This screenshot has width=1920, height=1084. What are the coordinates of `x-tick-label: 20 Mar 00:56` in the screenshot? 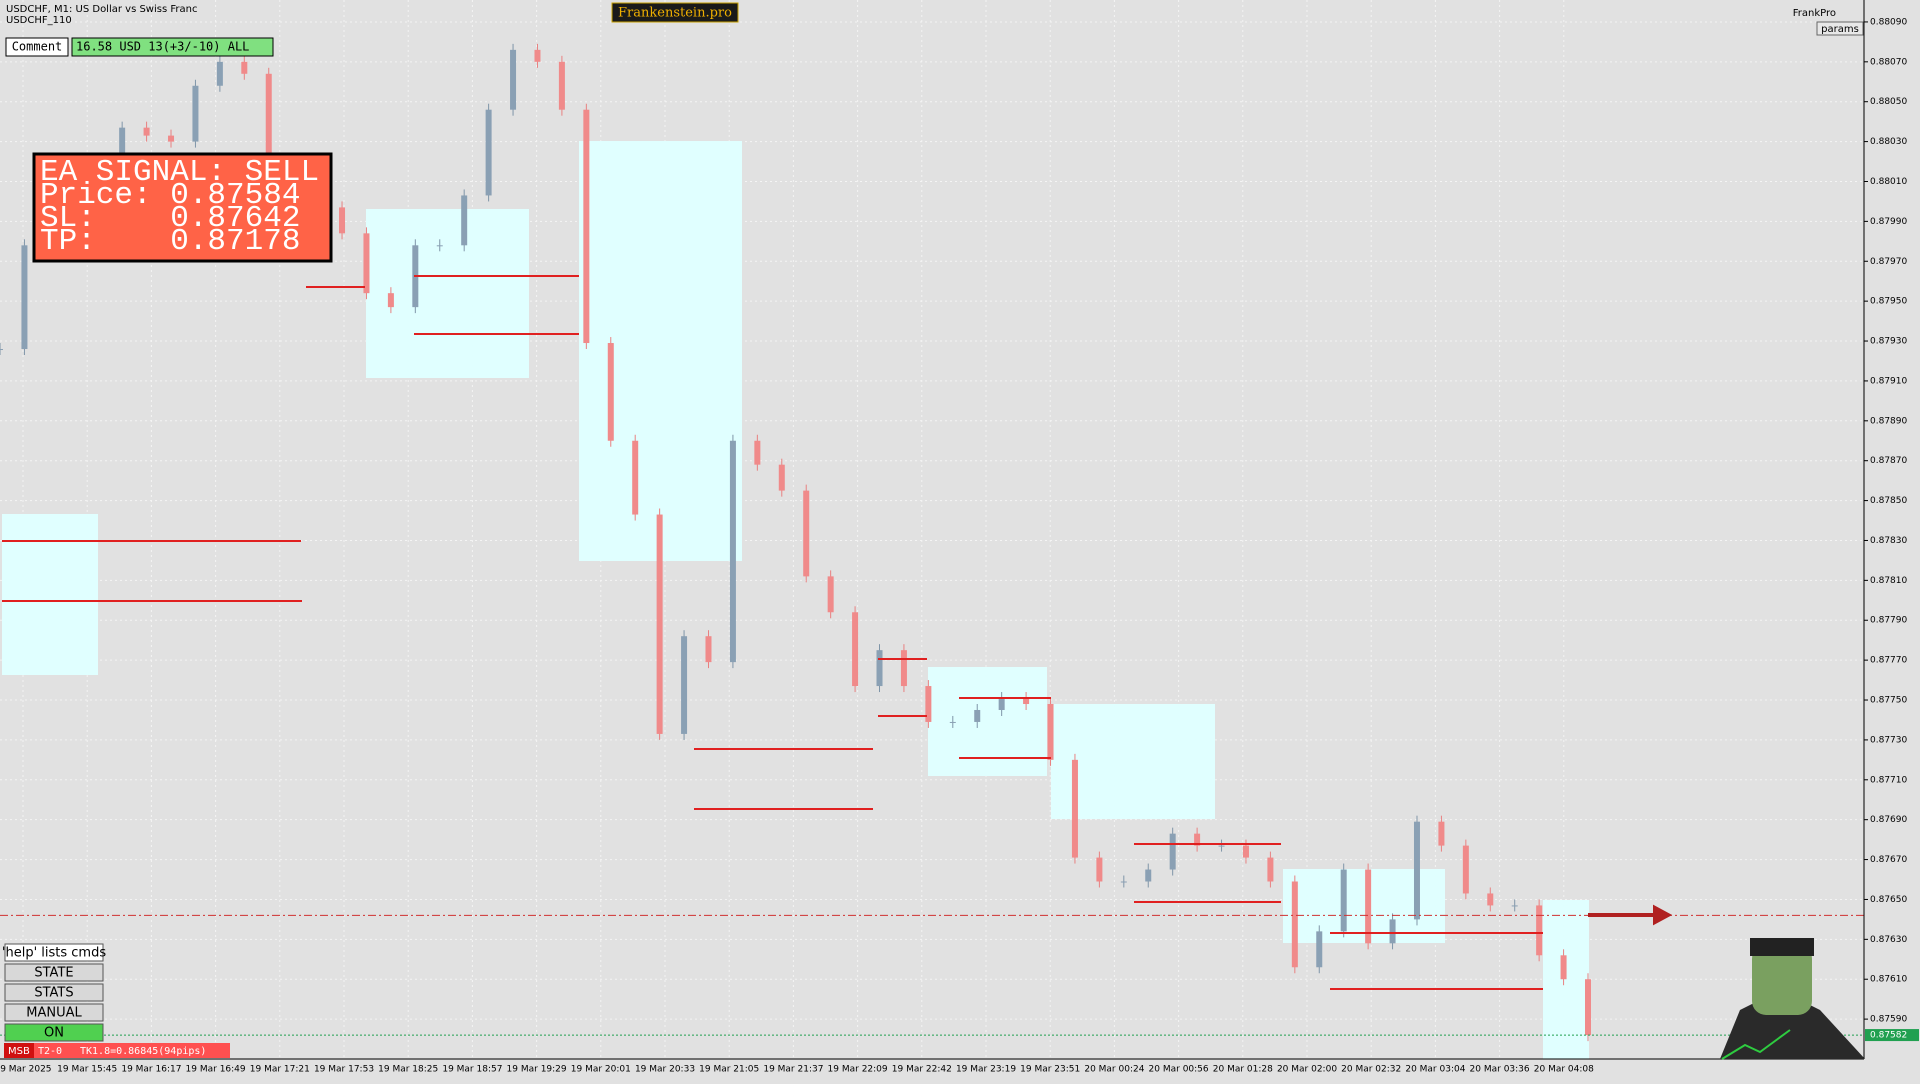 It's located at (1179, 1070).